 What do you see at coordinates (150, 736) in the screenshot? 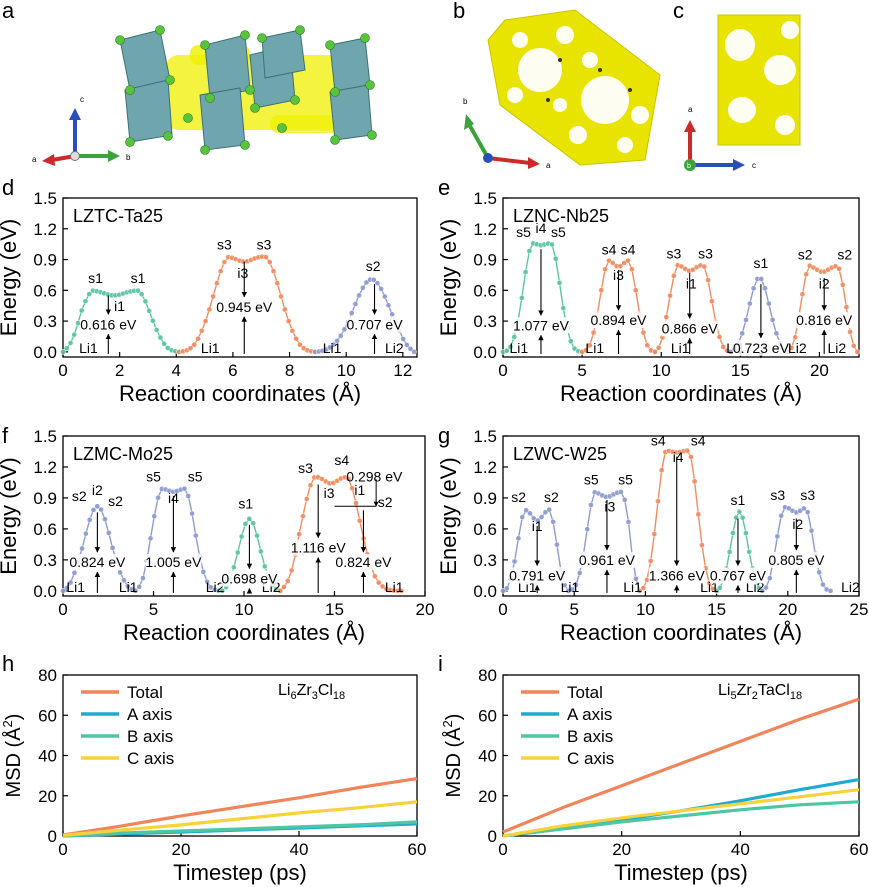
I see `legend-label: B axis` at bounding box center [150, 736].